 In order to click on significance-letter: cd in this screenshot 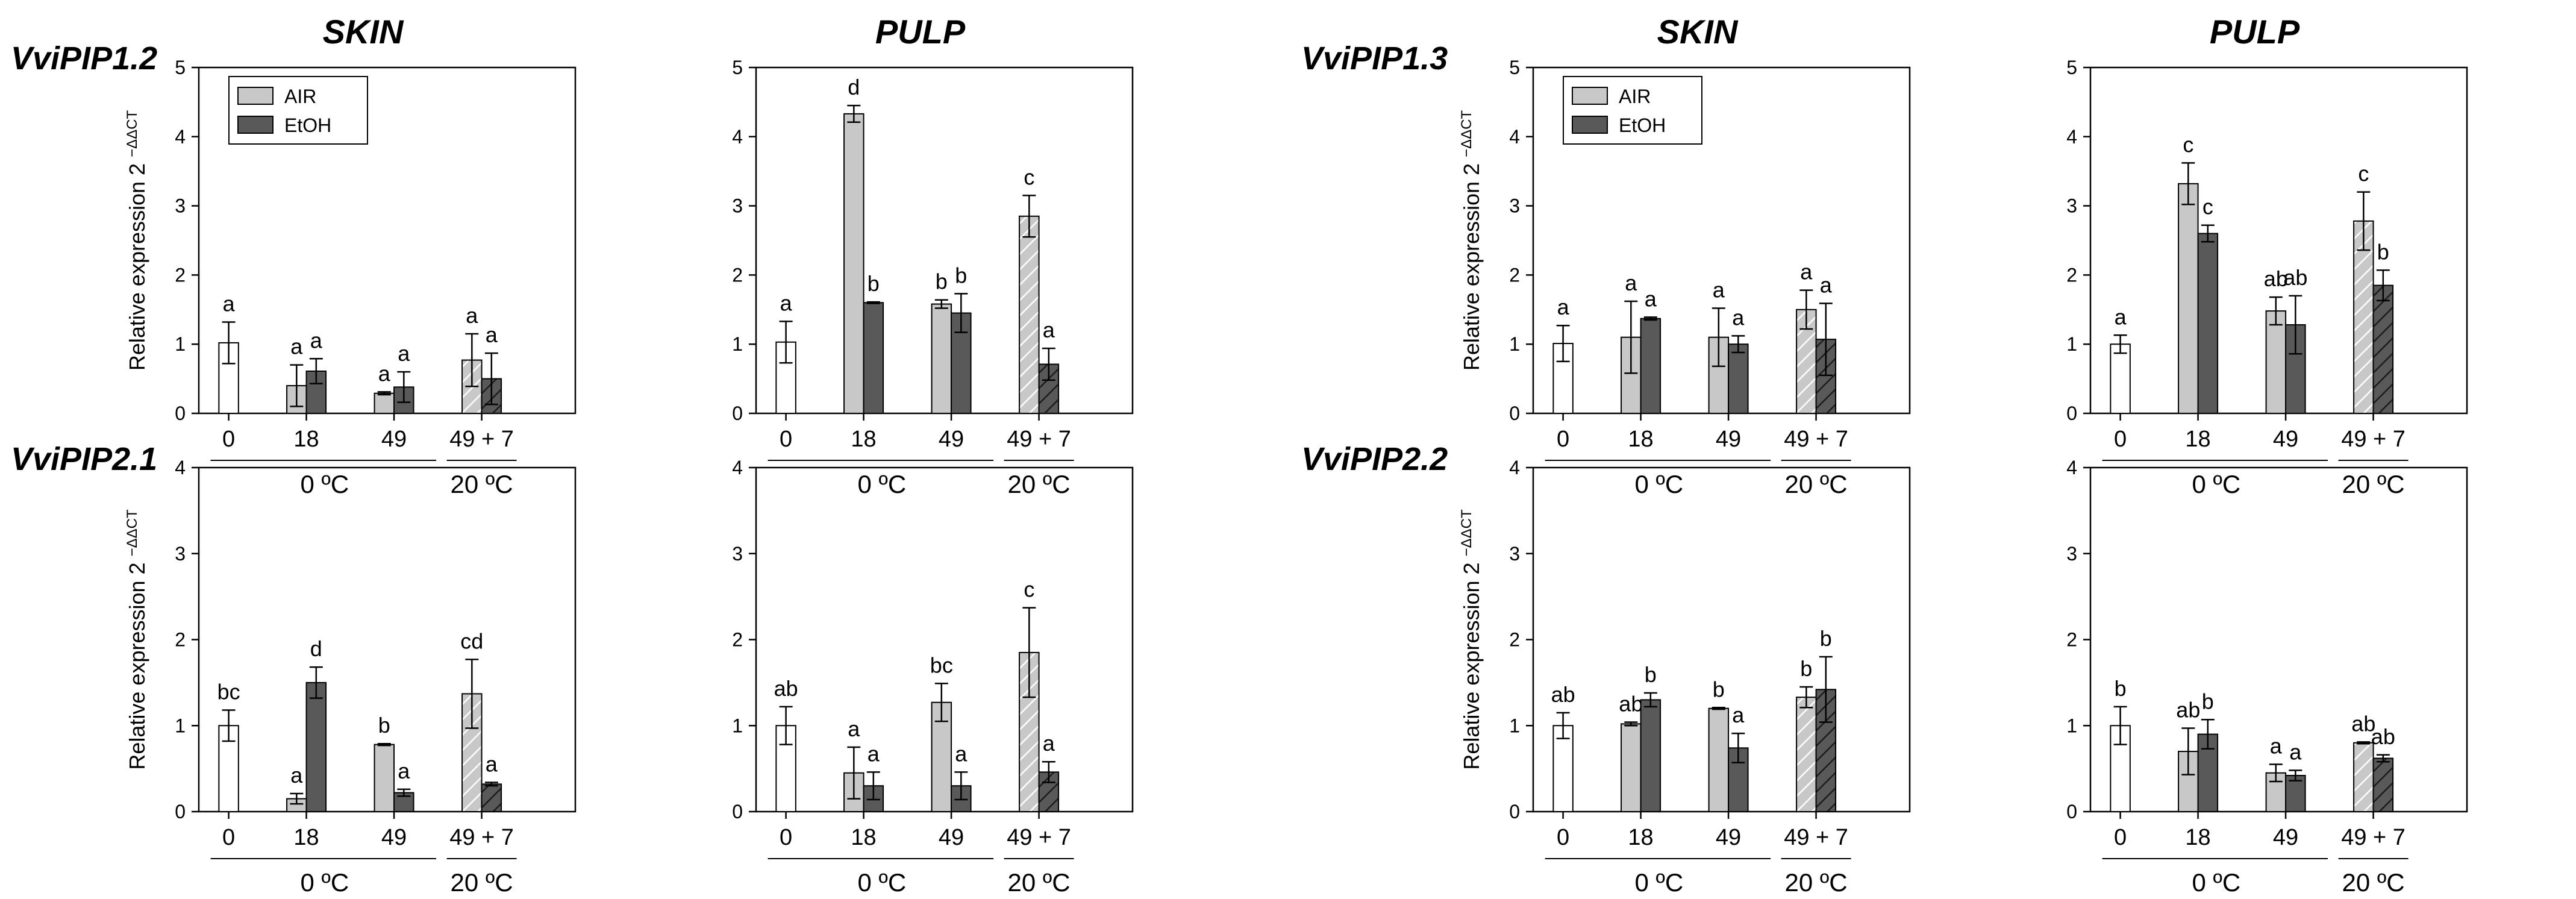, I will do `click(472, 640)`.